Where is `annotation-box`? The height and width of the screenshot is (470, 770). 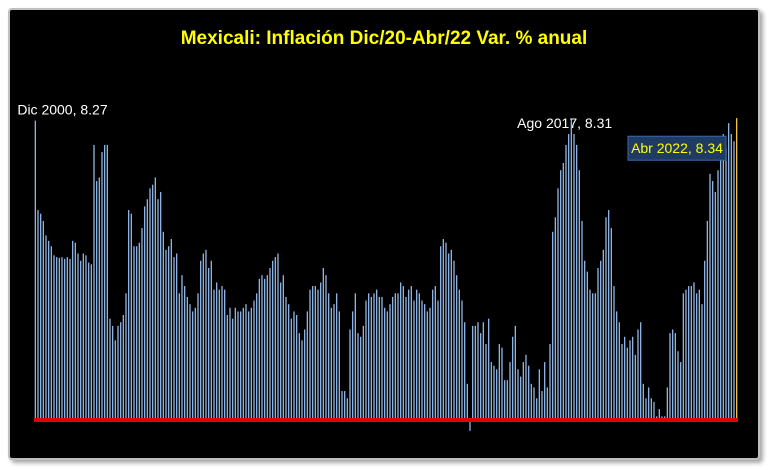 annotation-box is located at coordinates (677, 148).